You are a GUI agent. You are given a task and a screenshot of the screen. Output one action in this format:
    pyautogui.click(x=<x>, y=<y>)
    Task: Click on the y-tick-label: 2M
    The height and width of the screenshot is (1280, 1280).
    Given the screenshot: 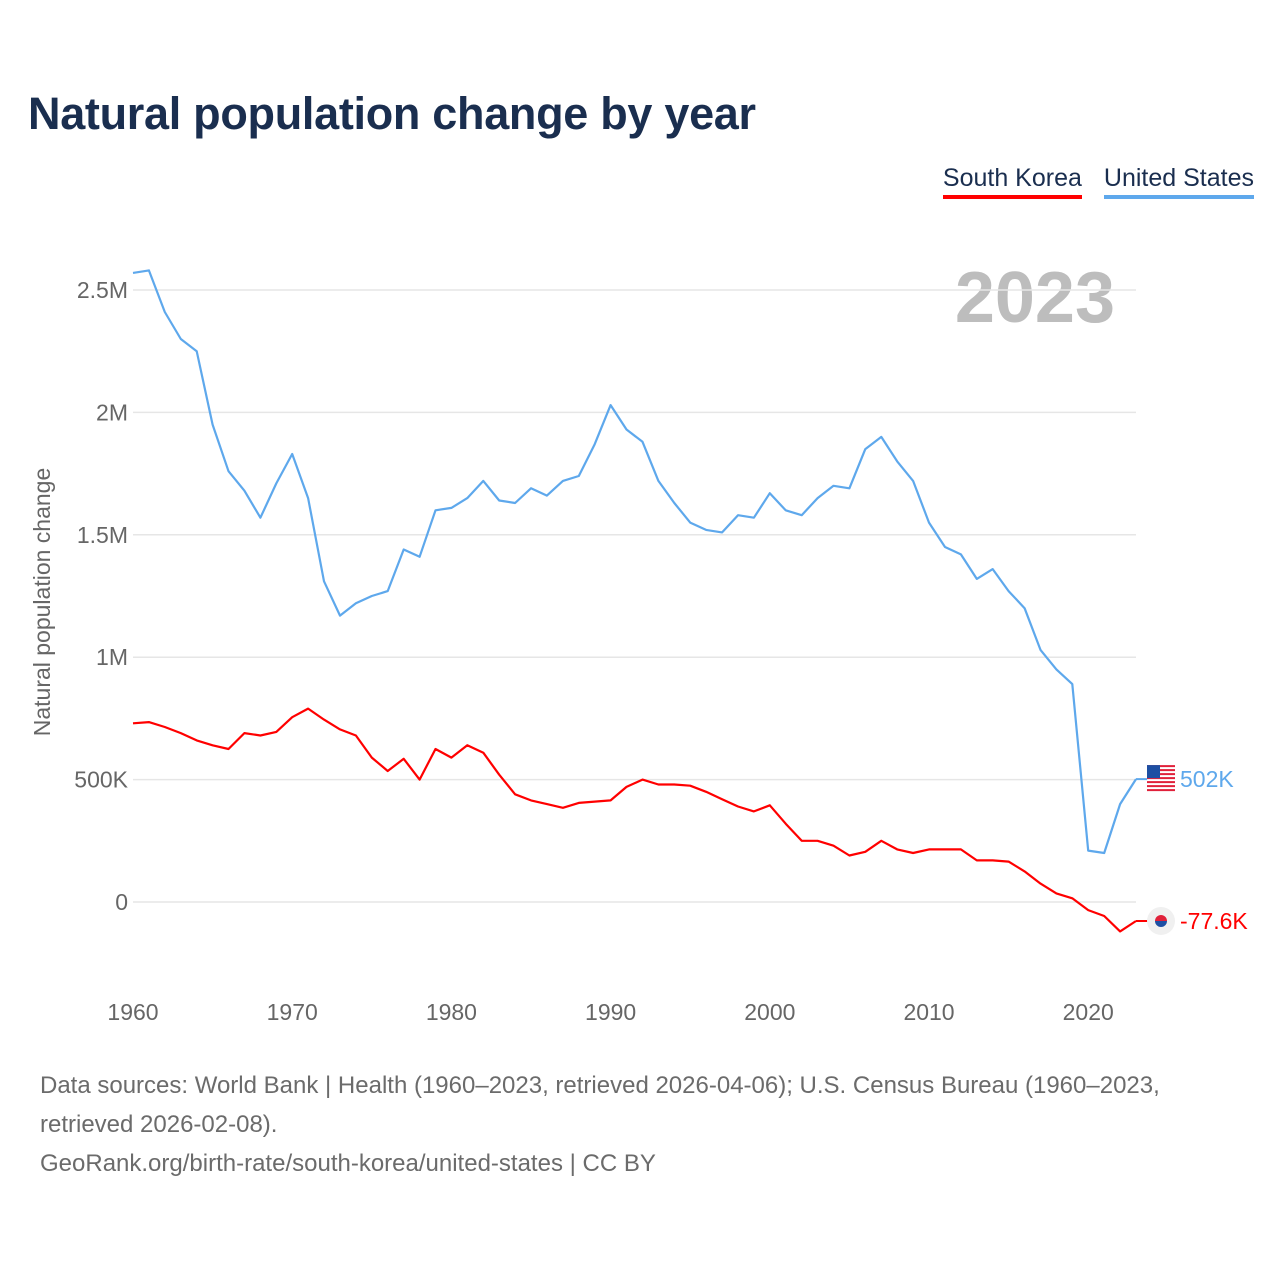 What is the action you would take?
    pyautogui.click(x=112, y=412)
    